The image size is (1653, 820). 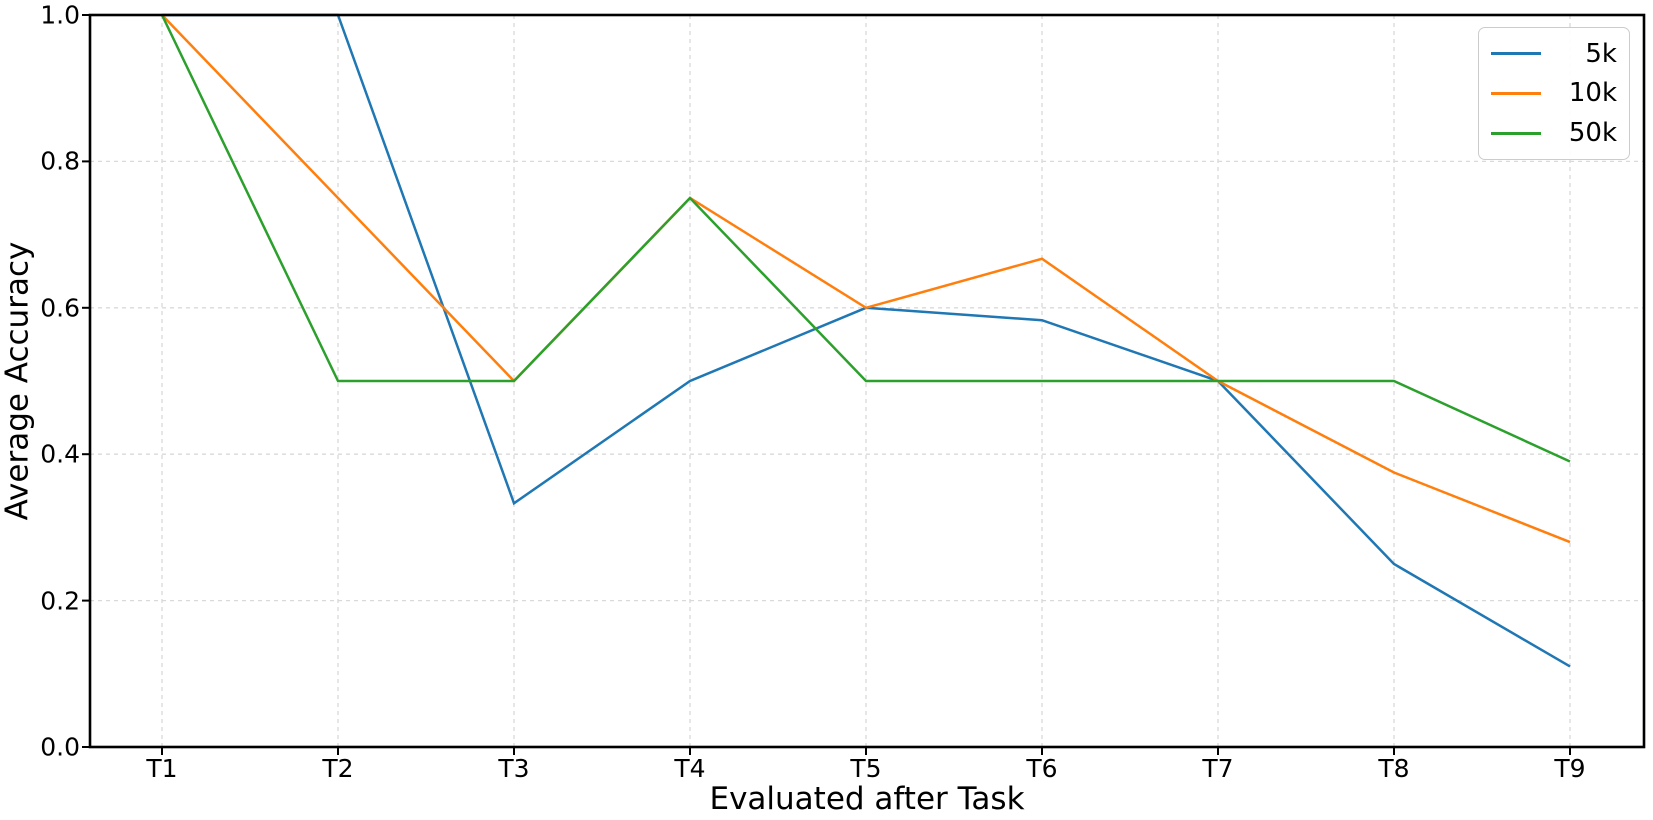 I want to click on y-tick-label: 0.6, so click(x=60, y=308).